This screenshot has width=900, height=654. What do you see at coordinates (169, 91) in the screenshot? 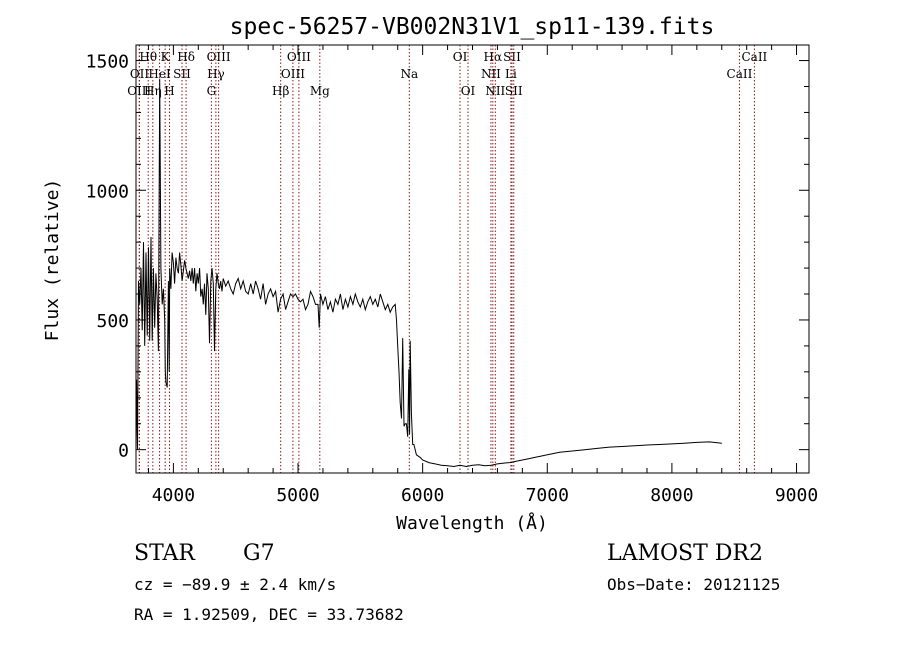
I see `marker-label: H` at bounding box center [169, 91].